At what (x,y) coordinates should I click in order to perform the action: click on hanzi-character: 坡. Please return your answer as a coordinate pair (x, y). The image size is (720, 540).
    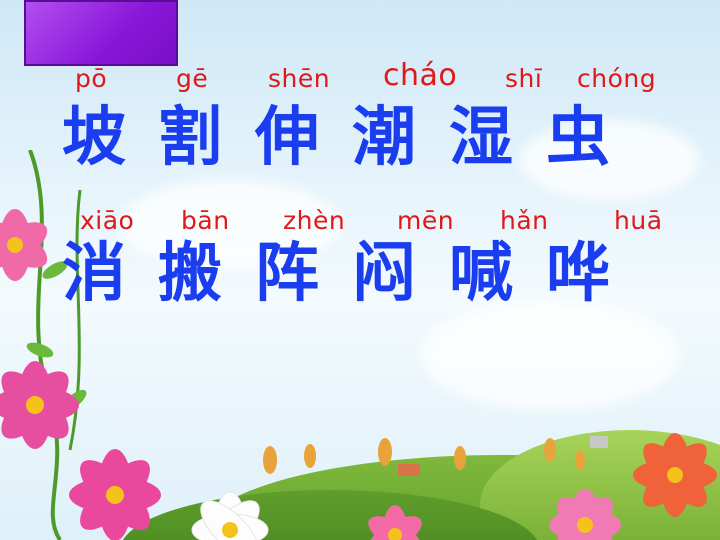
    Looking at the image, I should click on (94, 138).